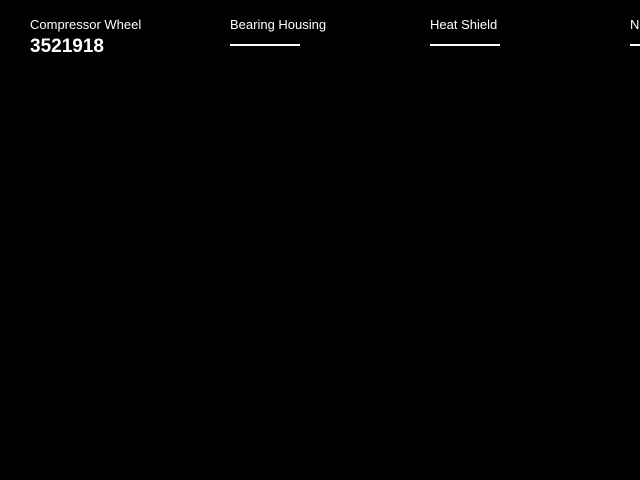  What do you see at coordinates (635, 24) in the screenshot?
I see `field-label: Noozles` at bounding box center [635, 24].